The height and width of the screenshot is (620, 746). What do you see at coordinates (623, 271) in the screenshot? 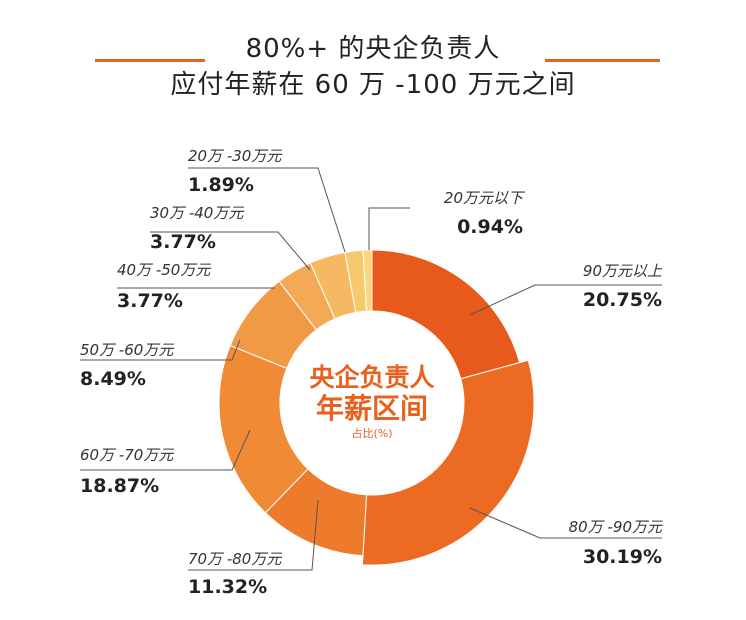
I see `slice-label-name: 90万元以上` at bounding box center [623, 271].